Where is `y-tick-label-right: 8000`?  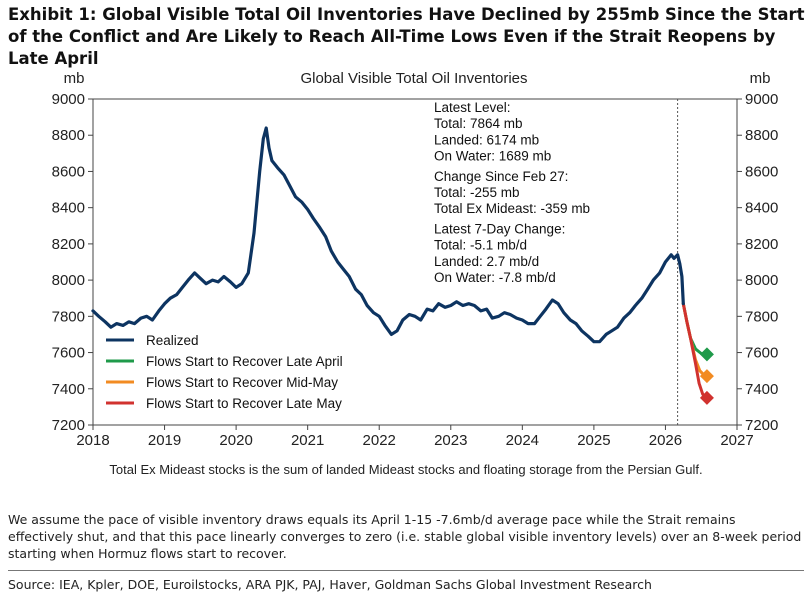
y-tick-label-right: 8000 is located at coordinates (761, 280).